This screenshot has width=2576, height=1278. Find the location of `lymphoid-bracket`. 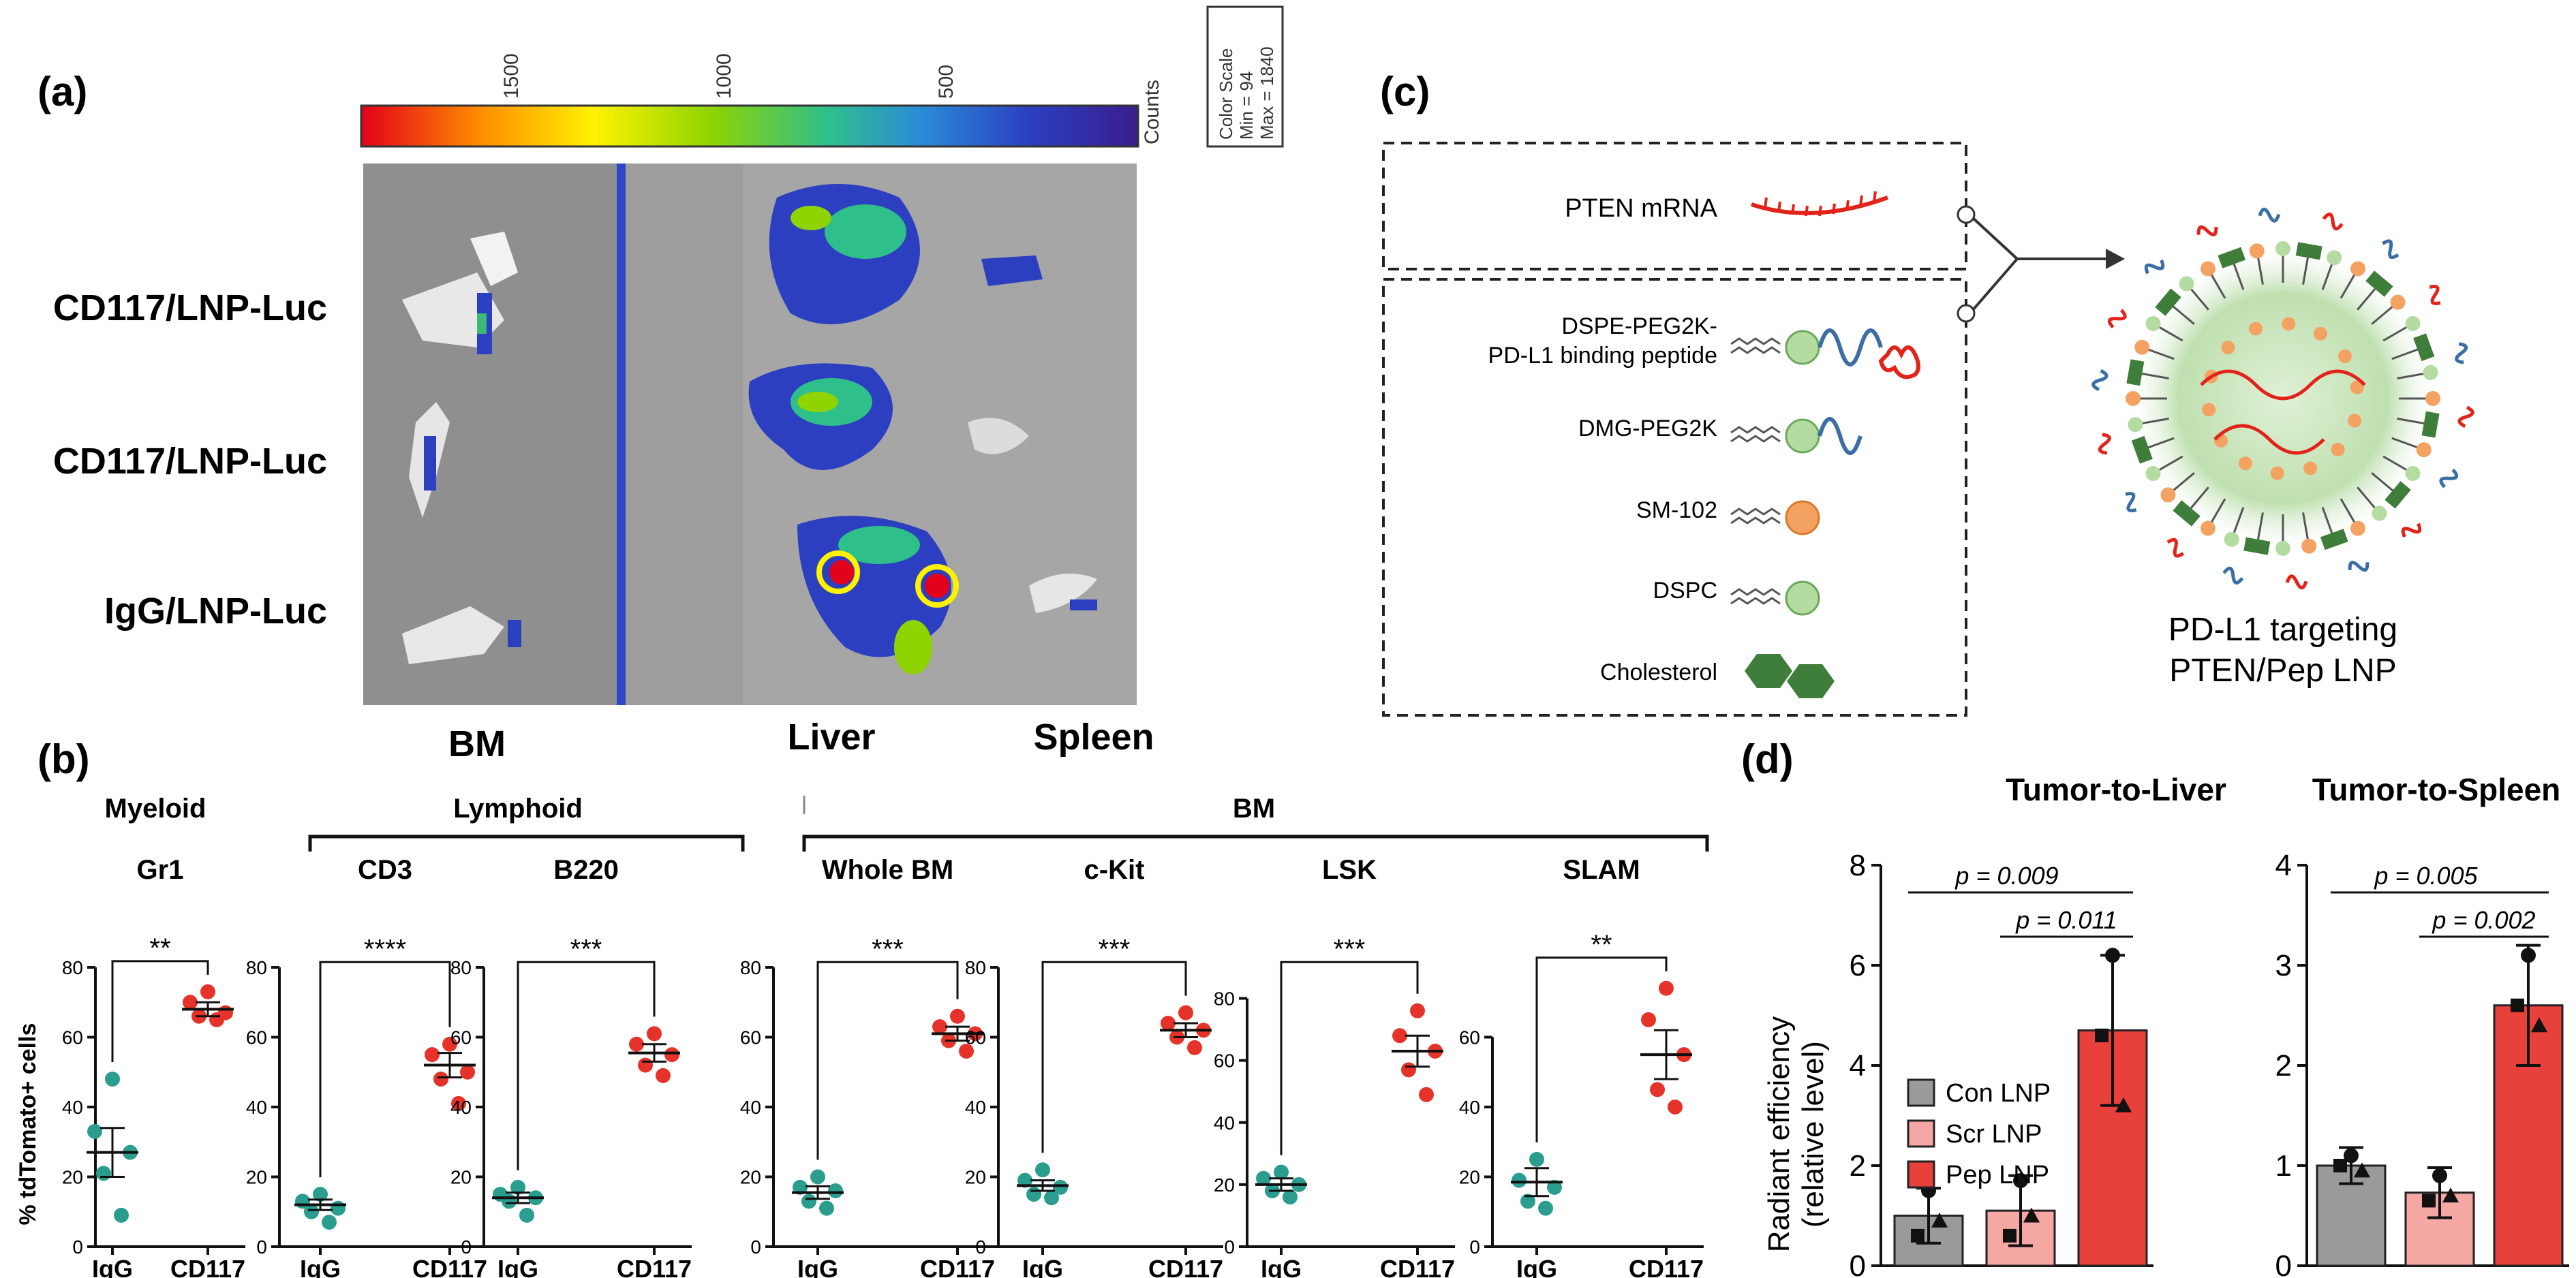

lymphoid-bracket is located at coordinates (526, 844).